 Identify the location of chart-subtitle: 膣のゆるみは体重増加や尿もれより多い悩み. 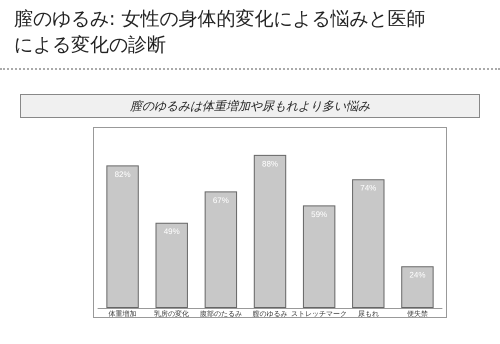
(250, 106).